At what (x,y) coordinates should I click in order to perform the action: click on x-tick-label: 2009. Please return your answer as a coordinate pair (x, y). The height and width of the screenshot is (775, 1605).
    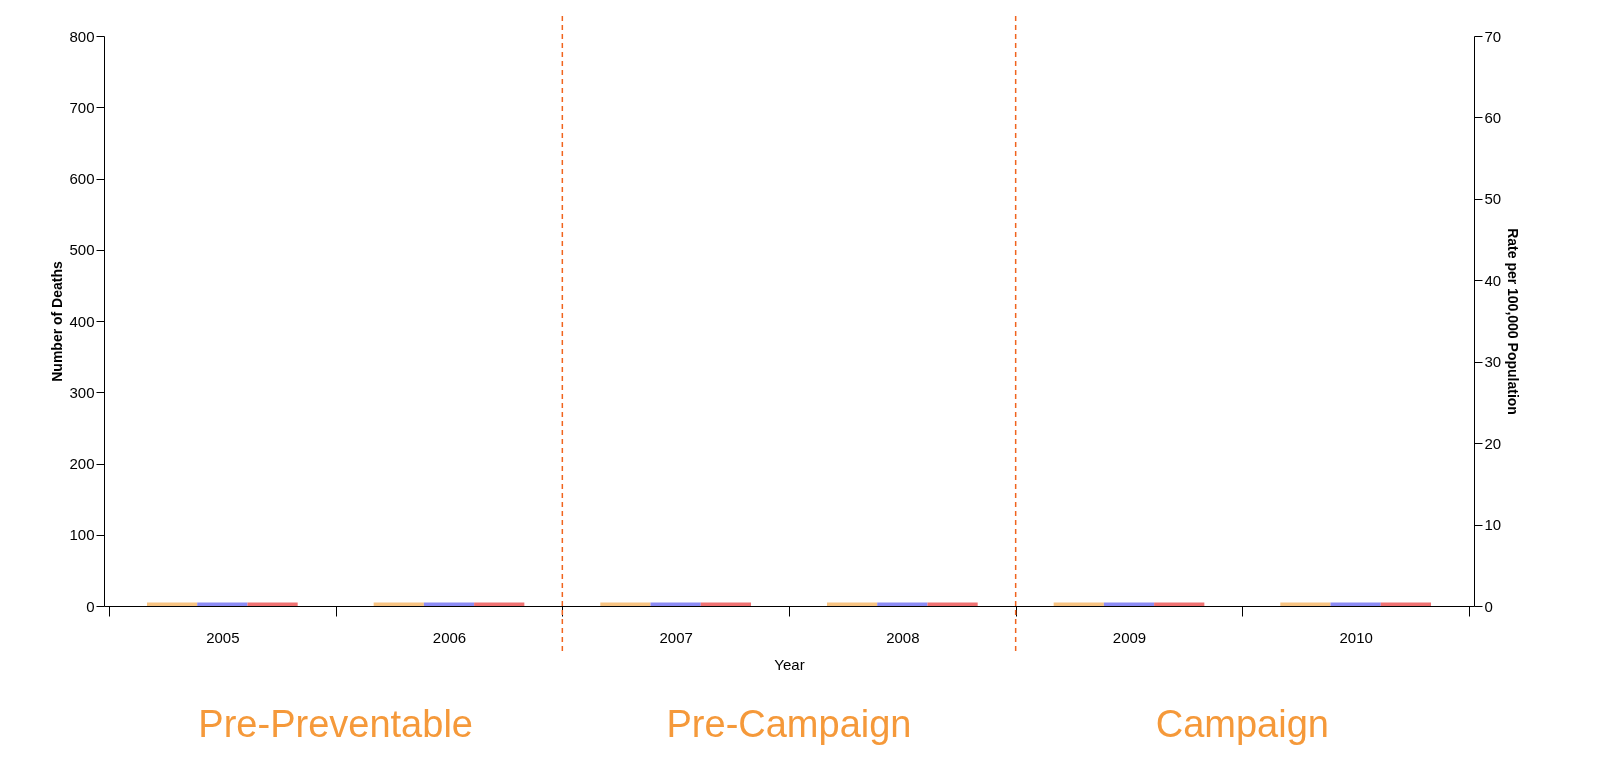
    Looking at the image, I should click on (1129, 637).